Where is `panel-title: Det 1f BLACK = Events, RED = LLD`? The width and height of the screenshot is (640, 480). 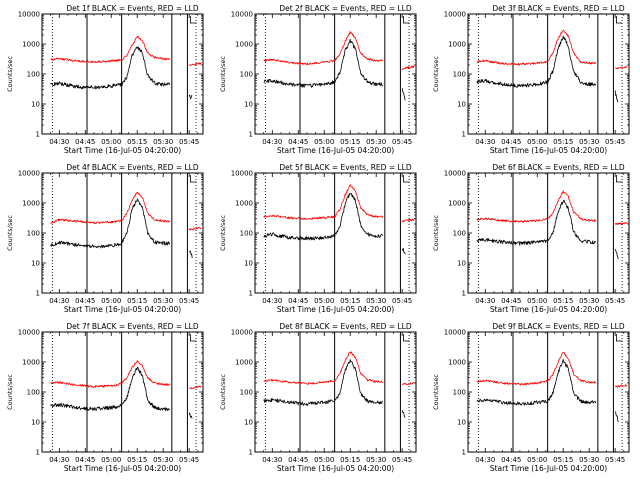
panel-title: Det 1f BLACK = Events, RED = LLD is located at coordinates (132, 8).